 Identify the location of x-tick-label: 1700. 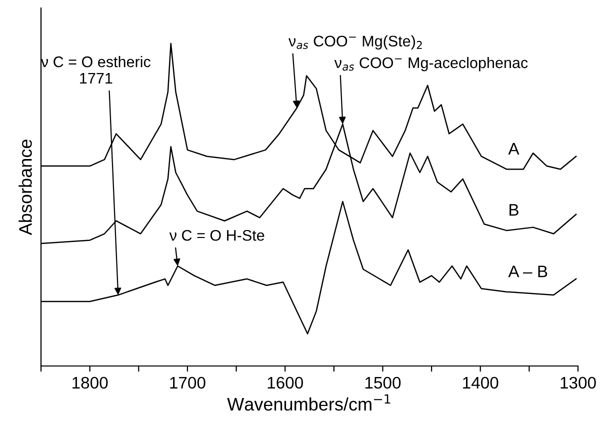
(188, 382).